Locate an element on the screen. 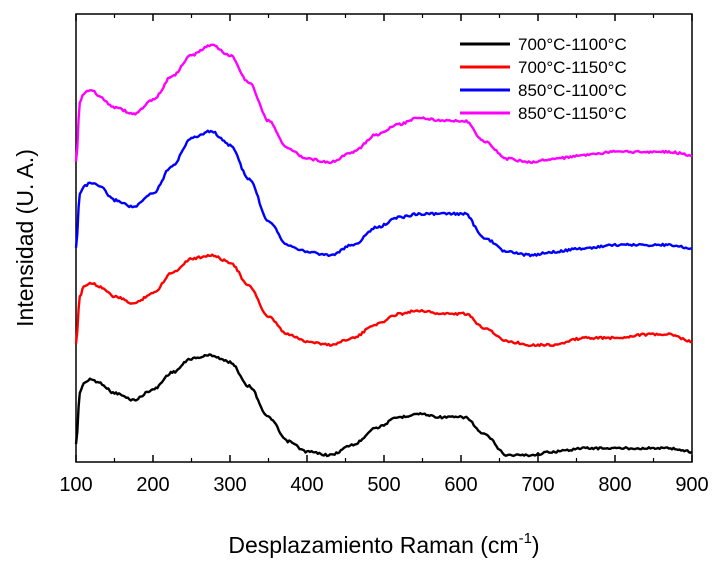 The image size is (718, 562). x-tick-label: 400 is located at coordinates (306, 485).